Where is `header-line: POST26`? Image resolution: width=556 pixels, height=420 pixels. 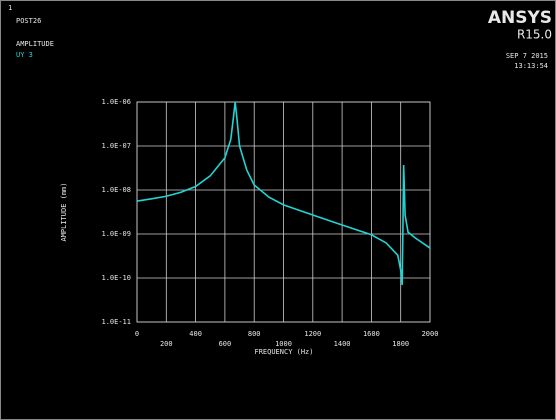
header-line: POST26 is located at coordinates (28, 21).